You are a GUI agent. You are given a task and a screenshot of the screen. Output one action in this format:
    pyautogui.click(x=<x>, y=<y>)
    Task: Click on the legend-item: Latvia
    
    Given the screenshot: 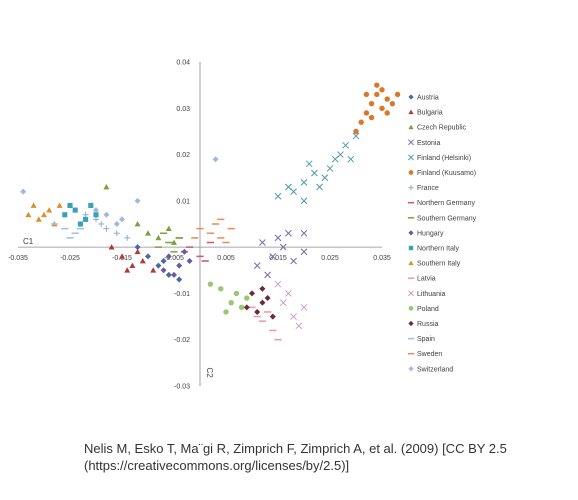 What is the action you would take?
    pyautogui.click(x=421, y=279)
    